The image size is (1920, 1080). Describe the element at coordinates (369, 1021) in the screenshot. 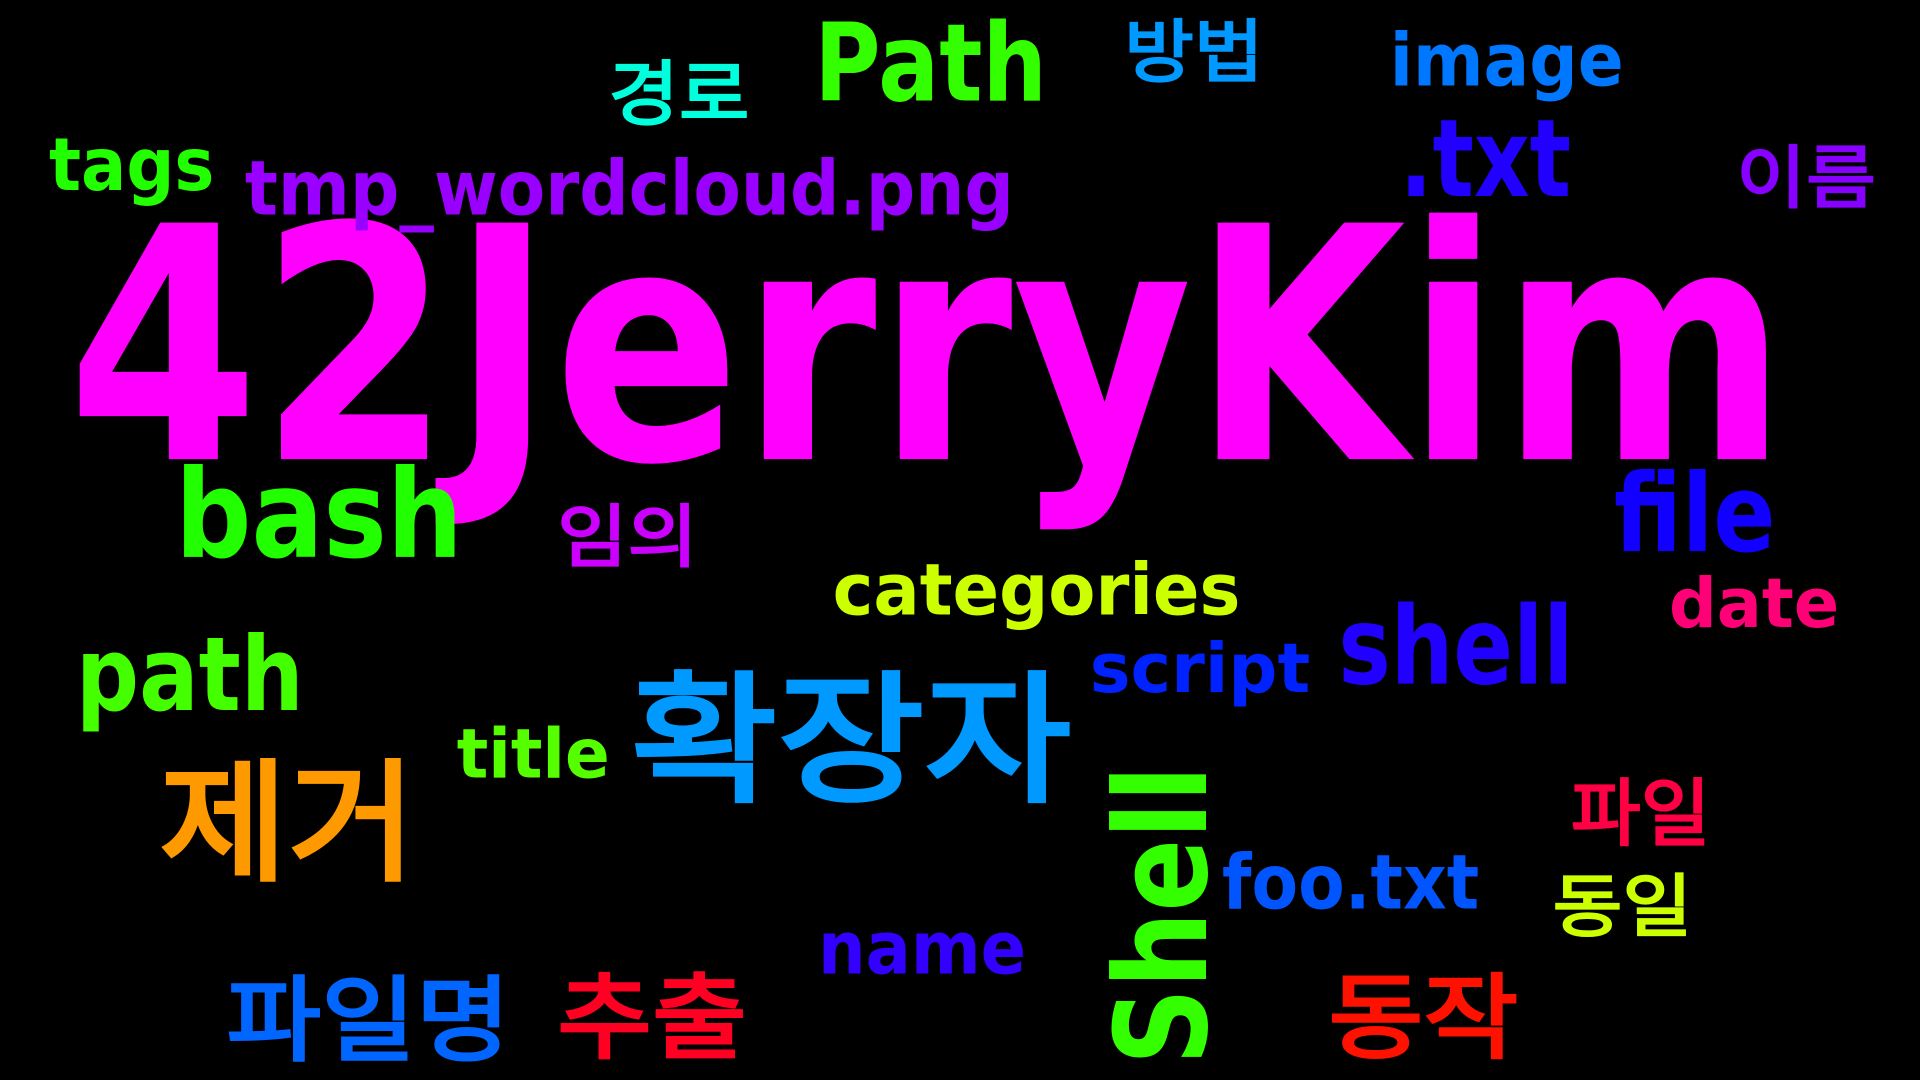

I see `word: 파일명` at that location.